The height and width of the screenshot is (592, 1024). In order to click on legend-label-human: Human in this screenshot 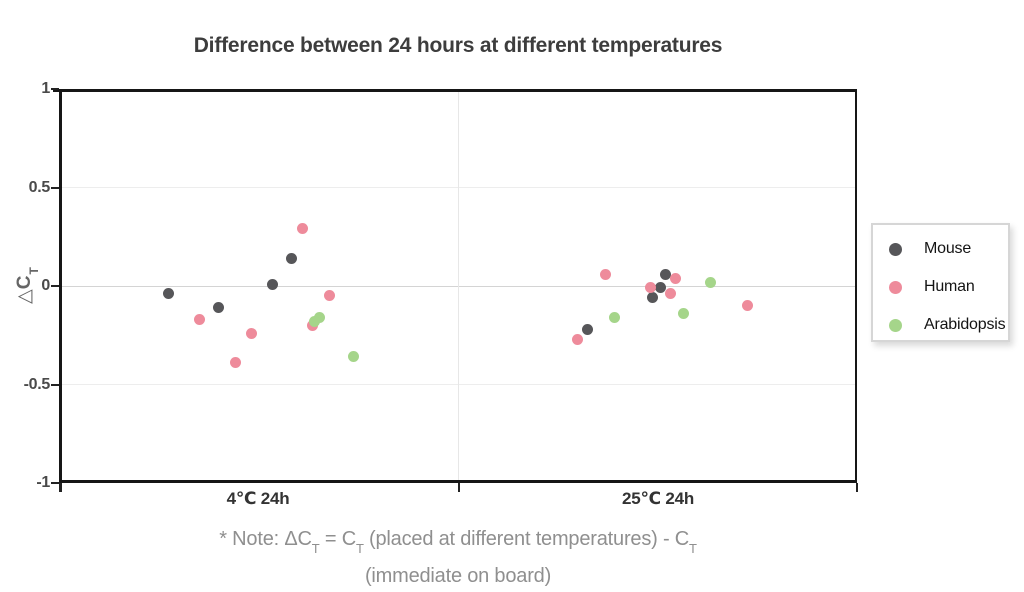, I will do `click(949, 286)`.